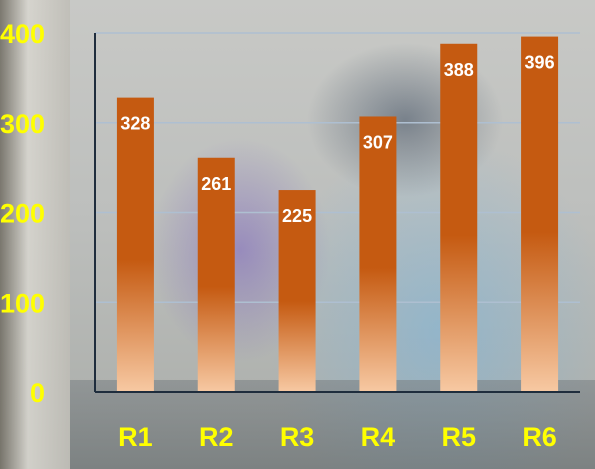 The height and width of the screenshot is (469, 595). Describe the element at coordinates (378, 437) in the screenshot. I see `x-tick-label: R4` at that location.